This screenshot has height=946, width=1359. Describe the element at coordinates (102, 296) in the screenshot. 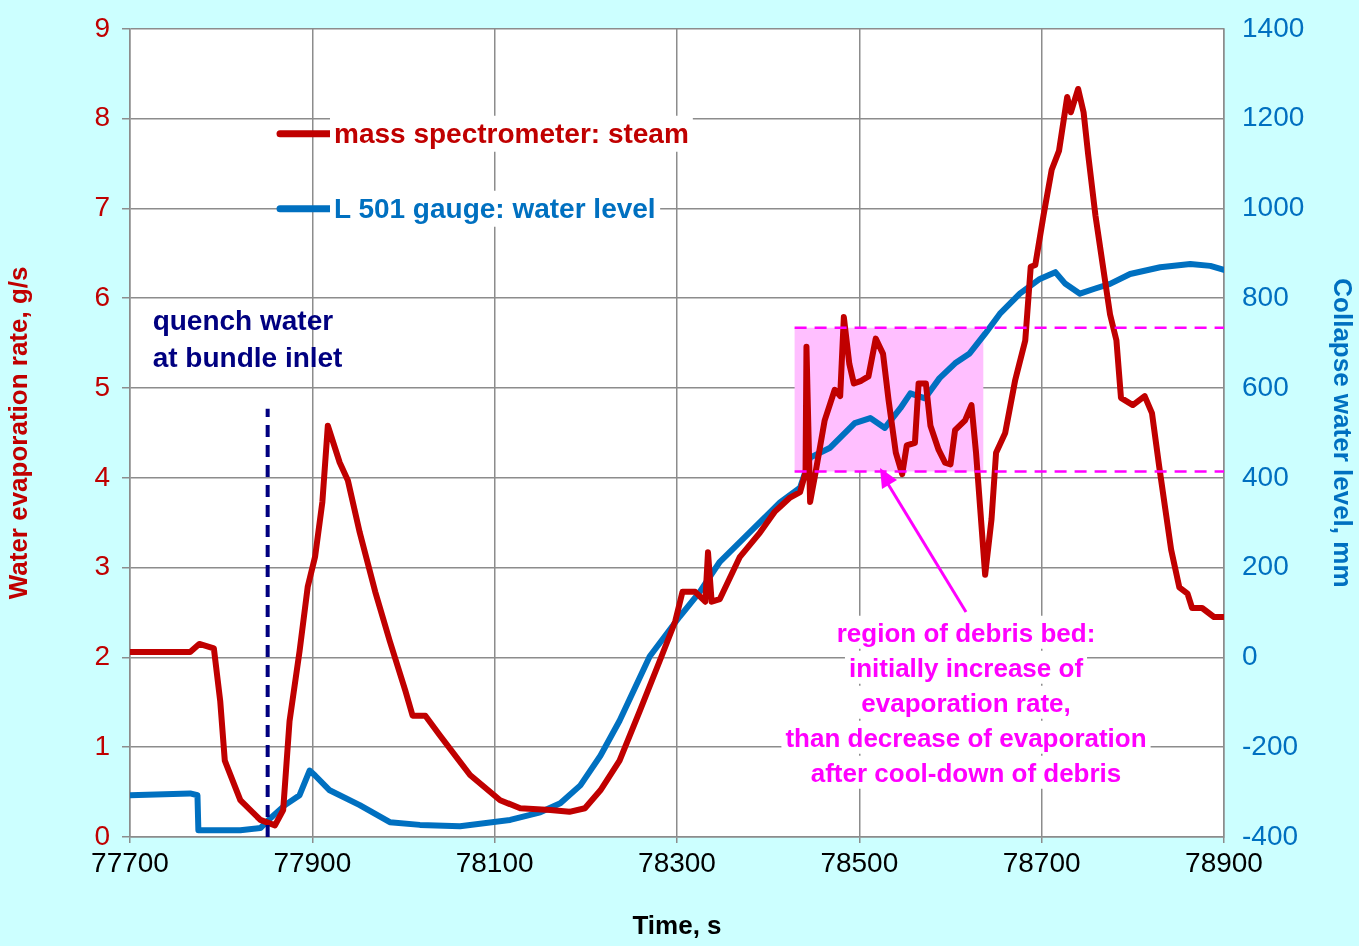

I see `y-tick-label: 6` at that location.